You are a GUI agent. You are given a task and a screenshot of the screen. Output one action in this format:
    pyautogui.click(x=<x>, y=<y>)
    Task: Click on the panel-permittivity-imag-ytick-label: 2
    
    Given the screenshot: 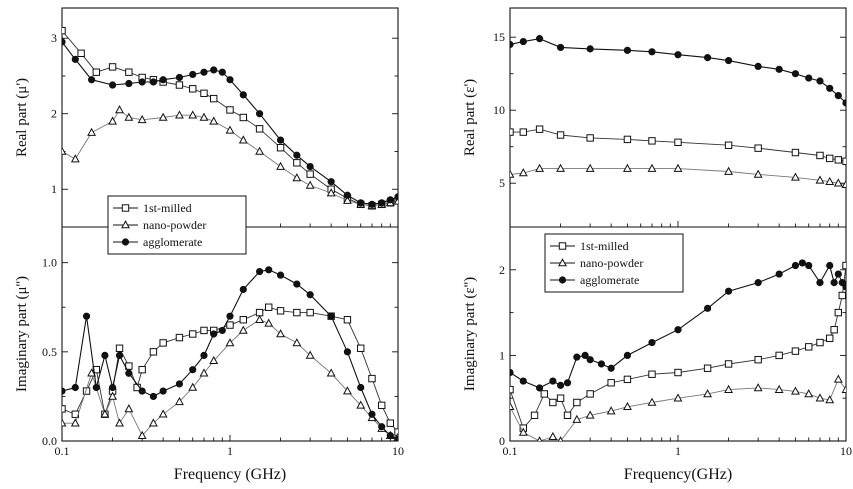 What is the action you would take?
    pyautogui.click(x=502, y=270)
    